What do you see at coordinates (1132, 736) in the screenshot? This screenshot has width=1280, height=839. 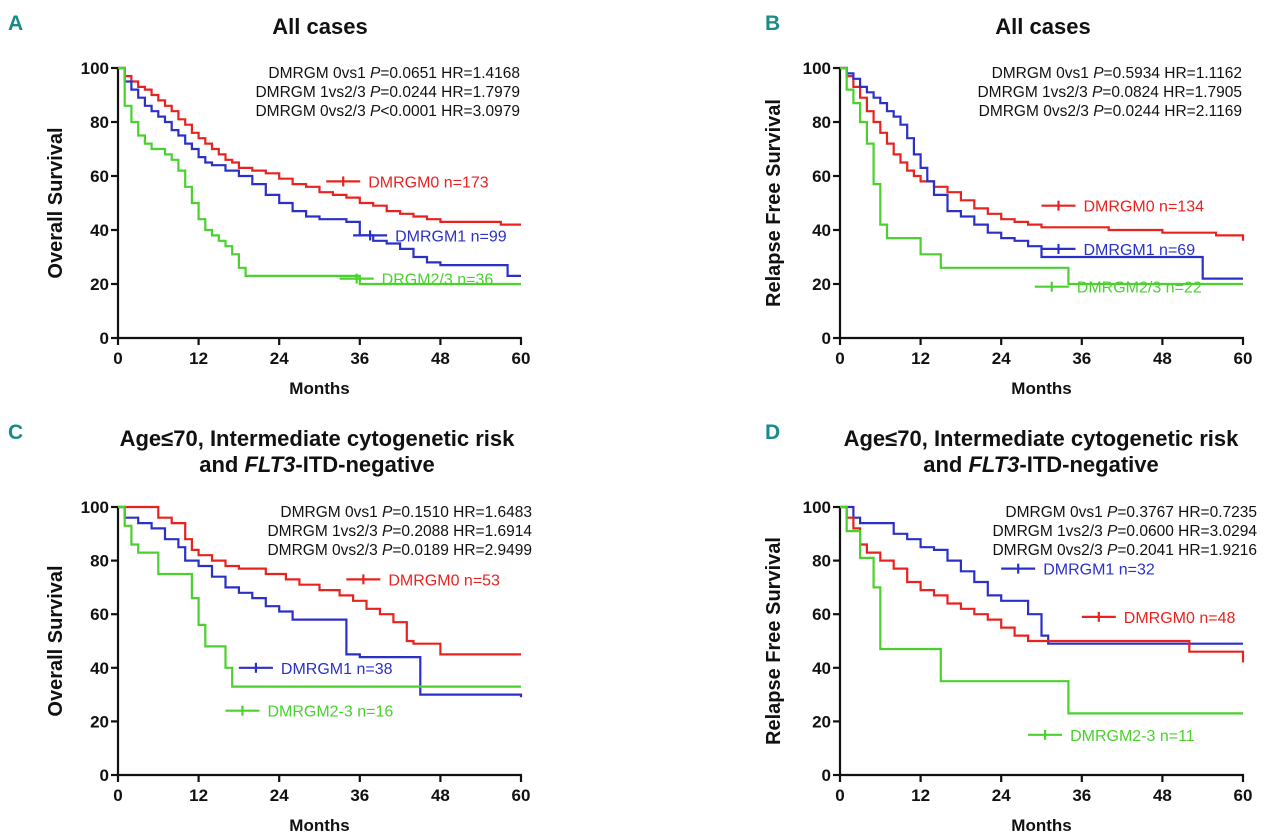 I see `legend-label: DMRGM2-3 n=11` at bounding box center [1132, 736].